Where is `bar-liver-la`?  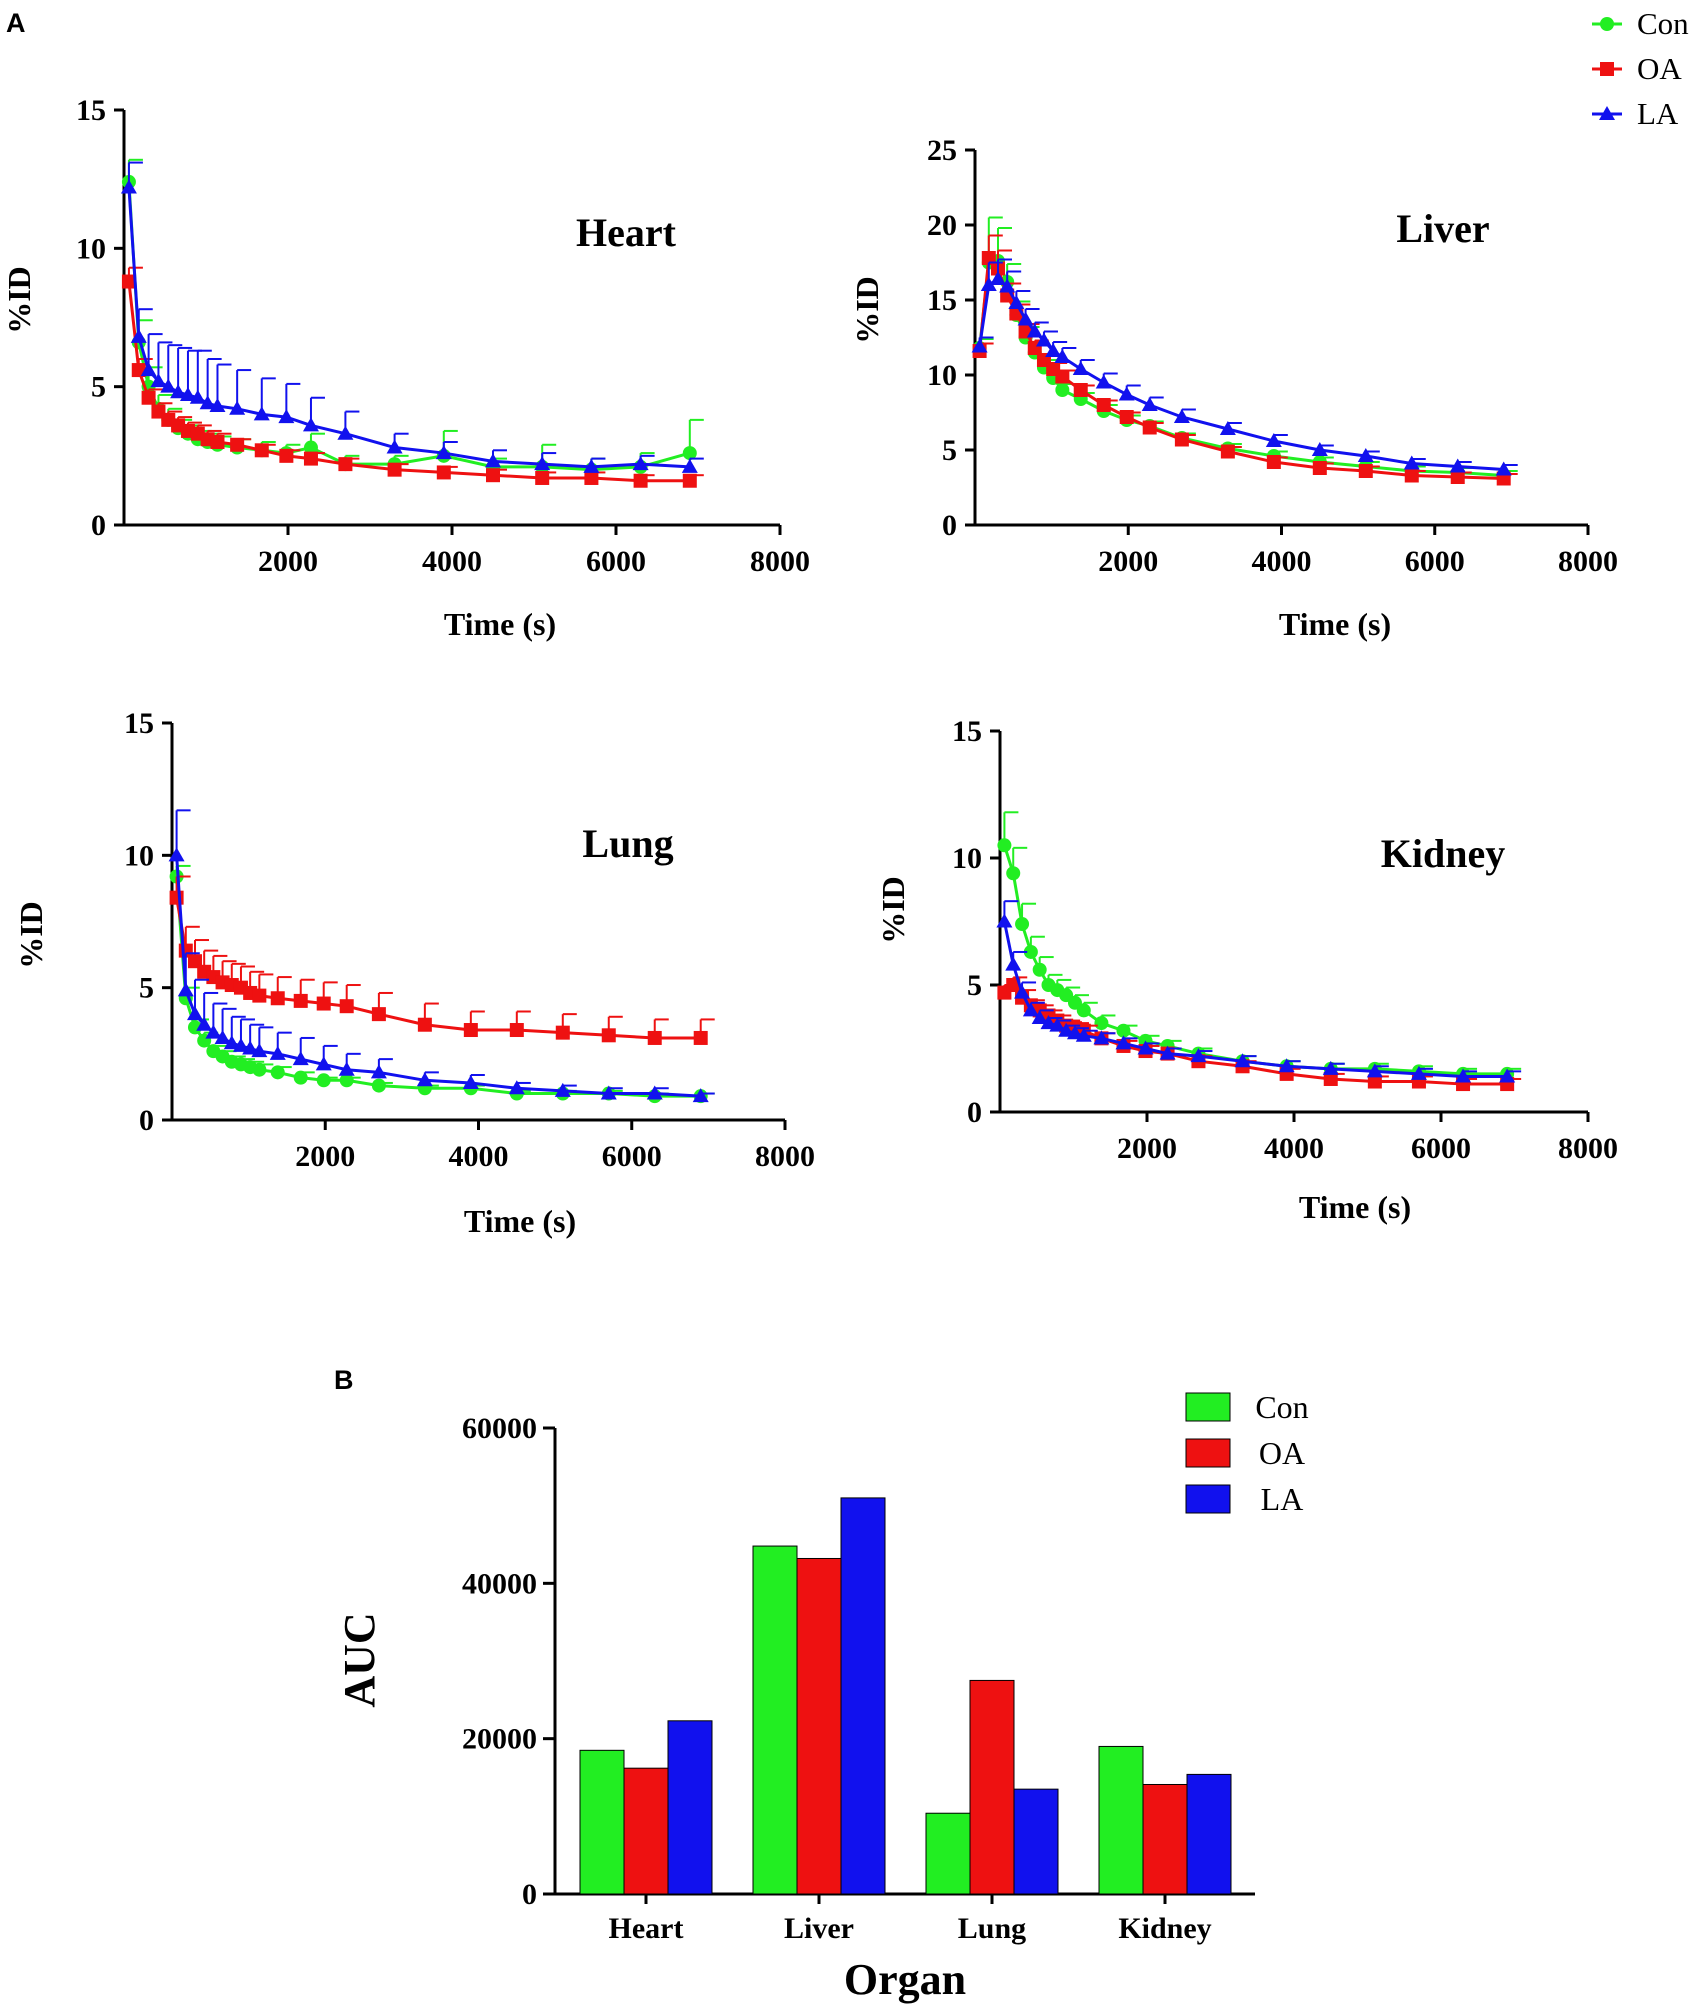
bar-liver-la is located at coordinates (863, 1696).